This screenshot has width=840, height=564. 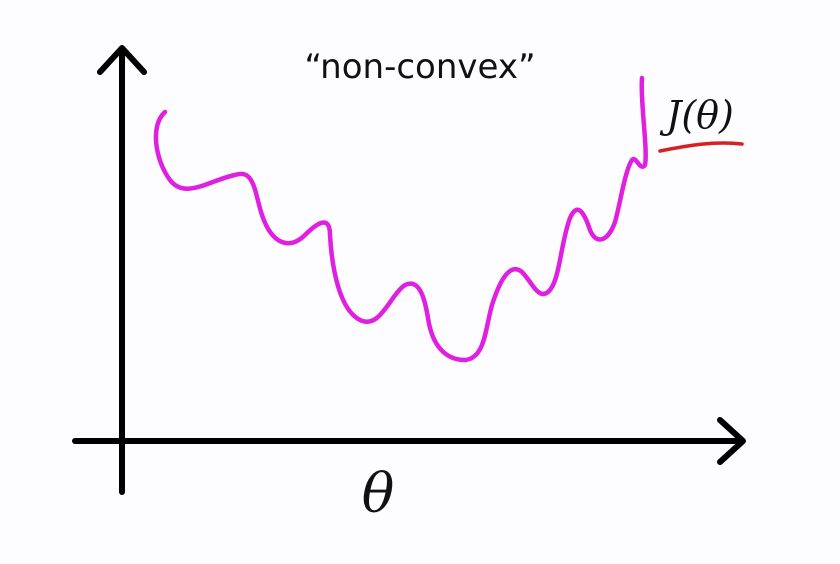 What do you see at coordinates (122, 60) in the screenshot?
I see `y-axis-arrowhead` at bounding box center [122, 60].